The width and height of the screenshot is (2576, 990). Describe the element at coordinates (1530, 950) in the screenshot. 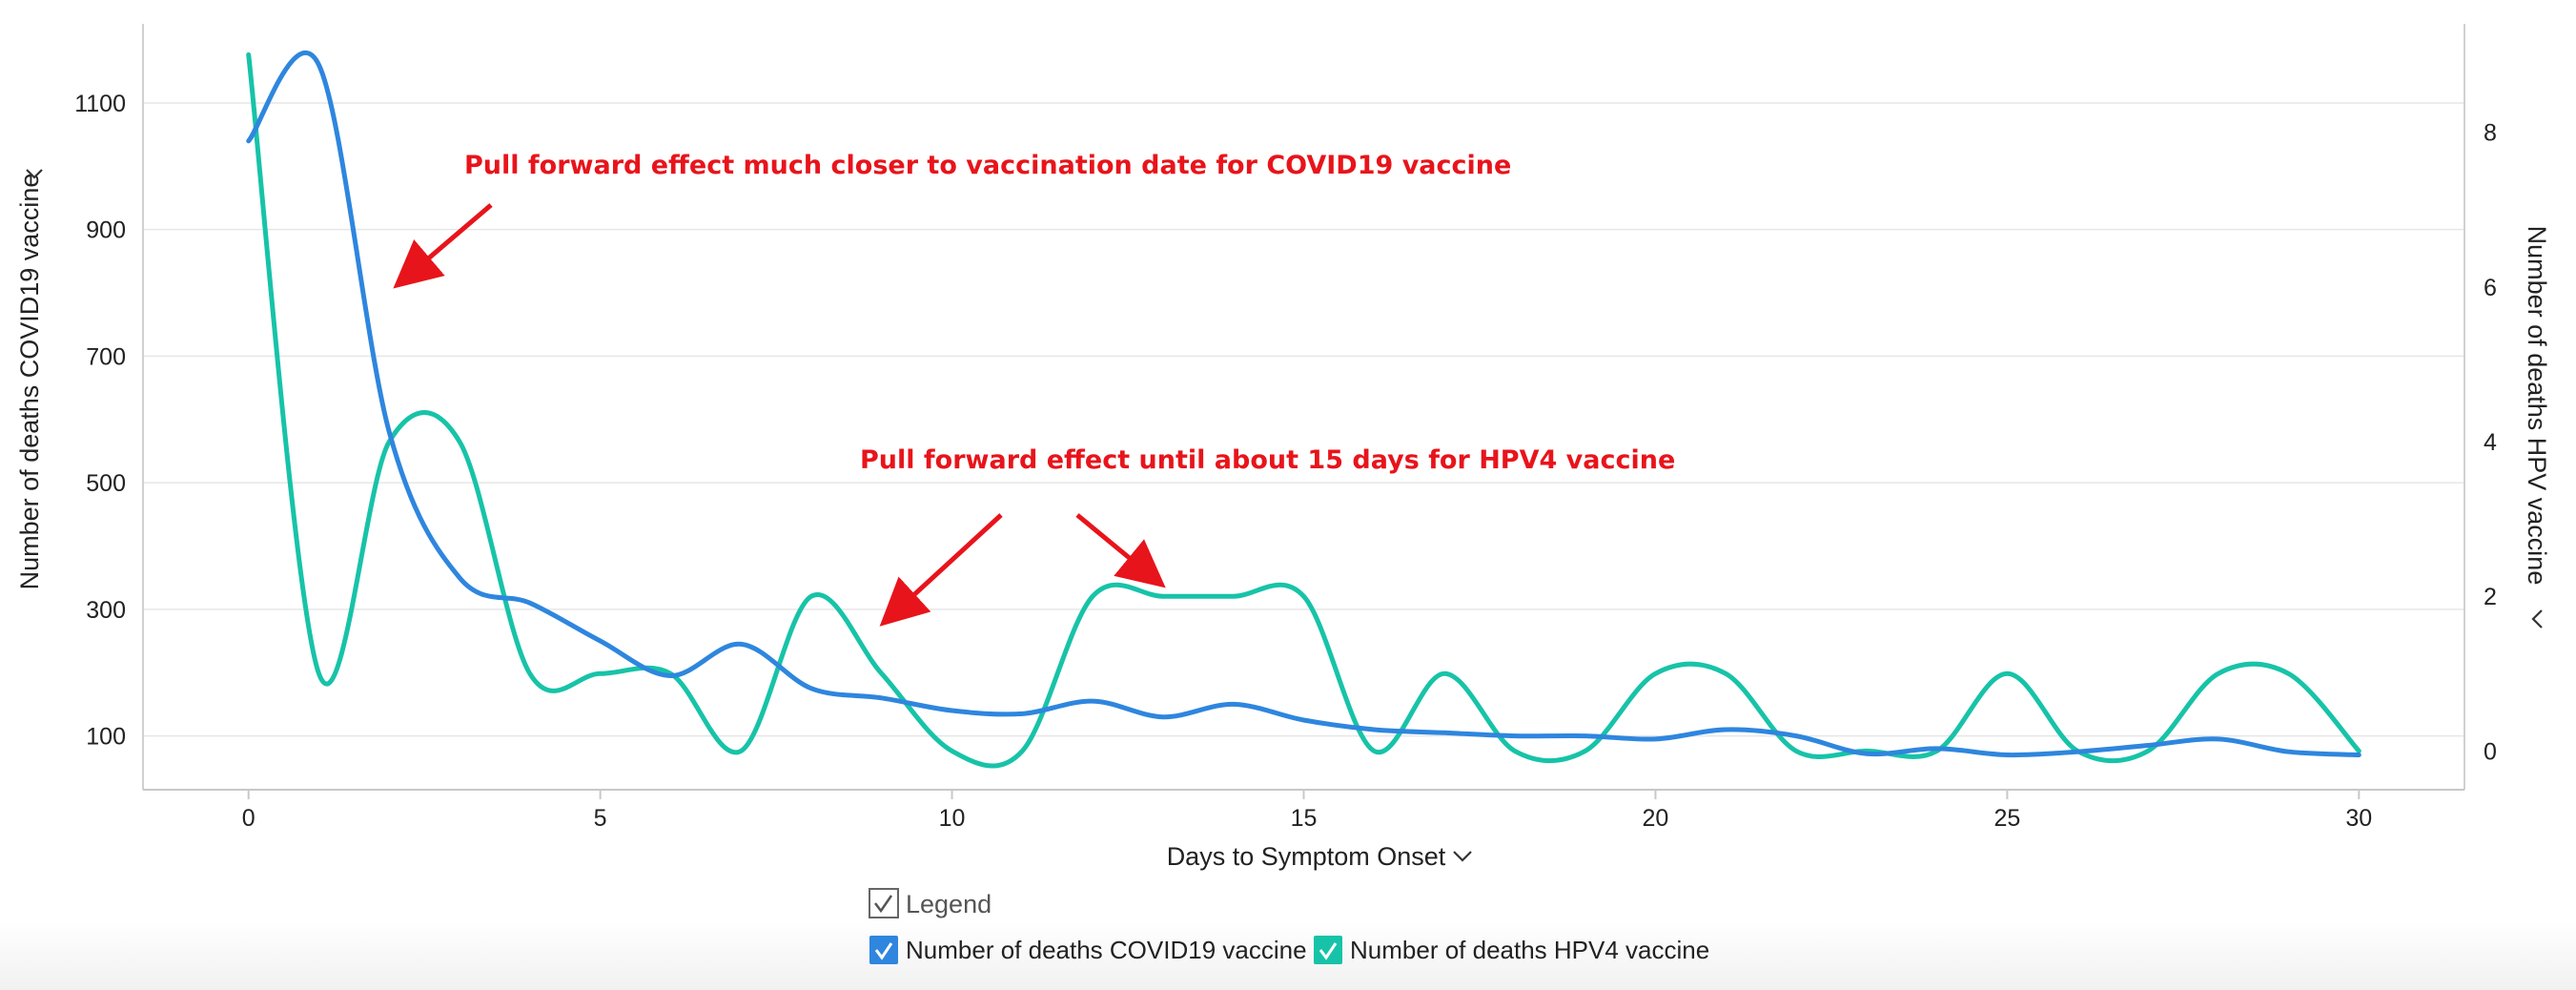

I see `legend-label-hpv4: Number of deaths HPV4 vaccine` at that location.